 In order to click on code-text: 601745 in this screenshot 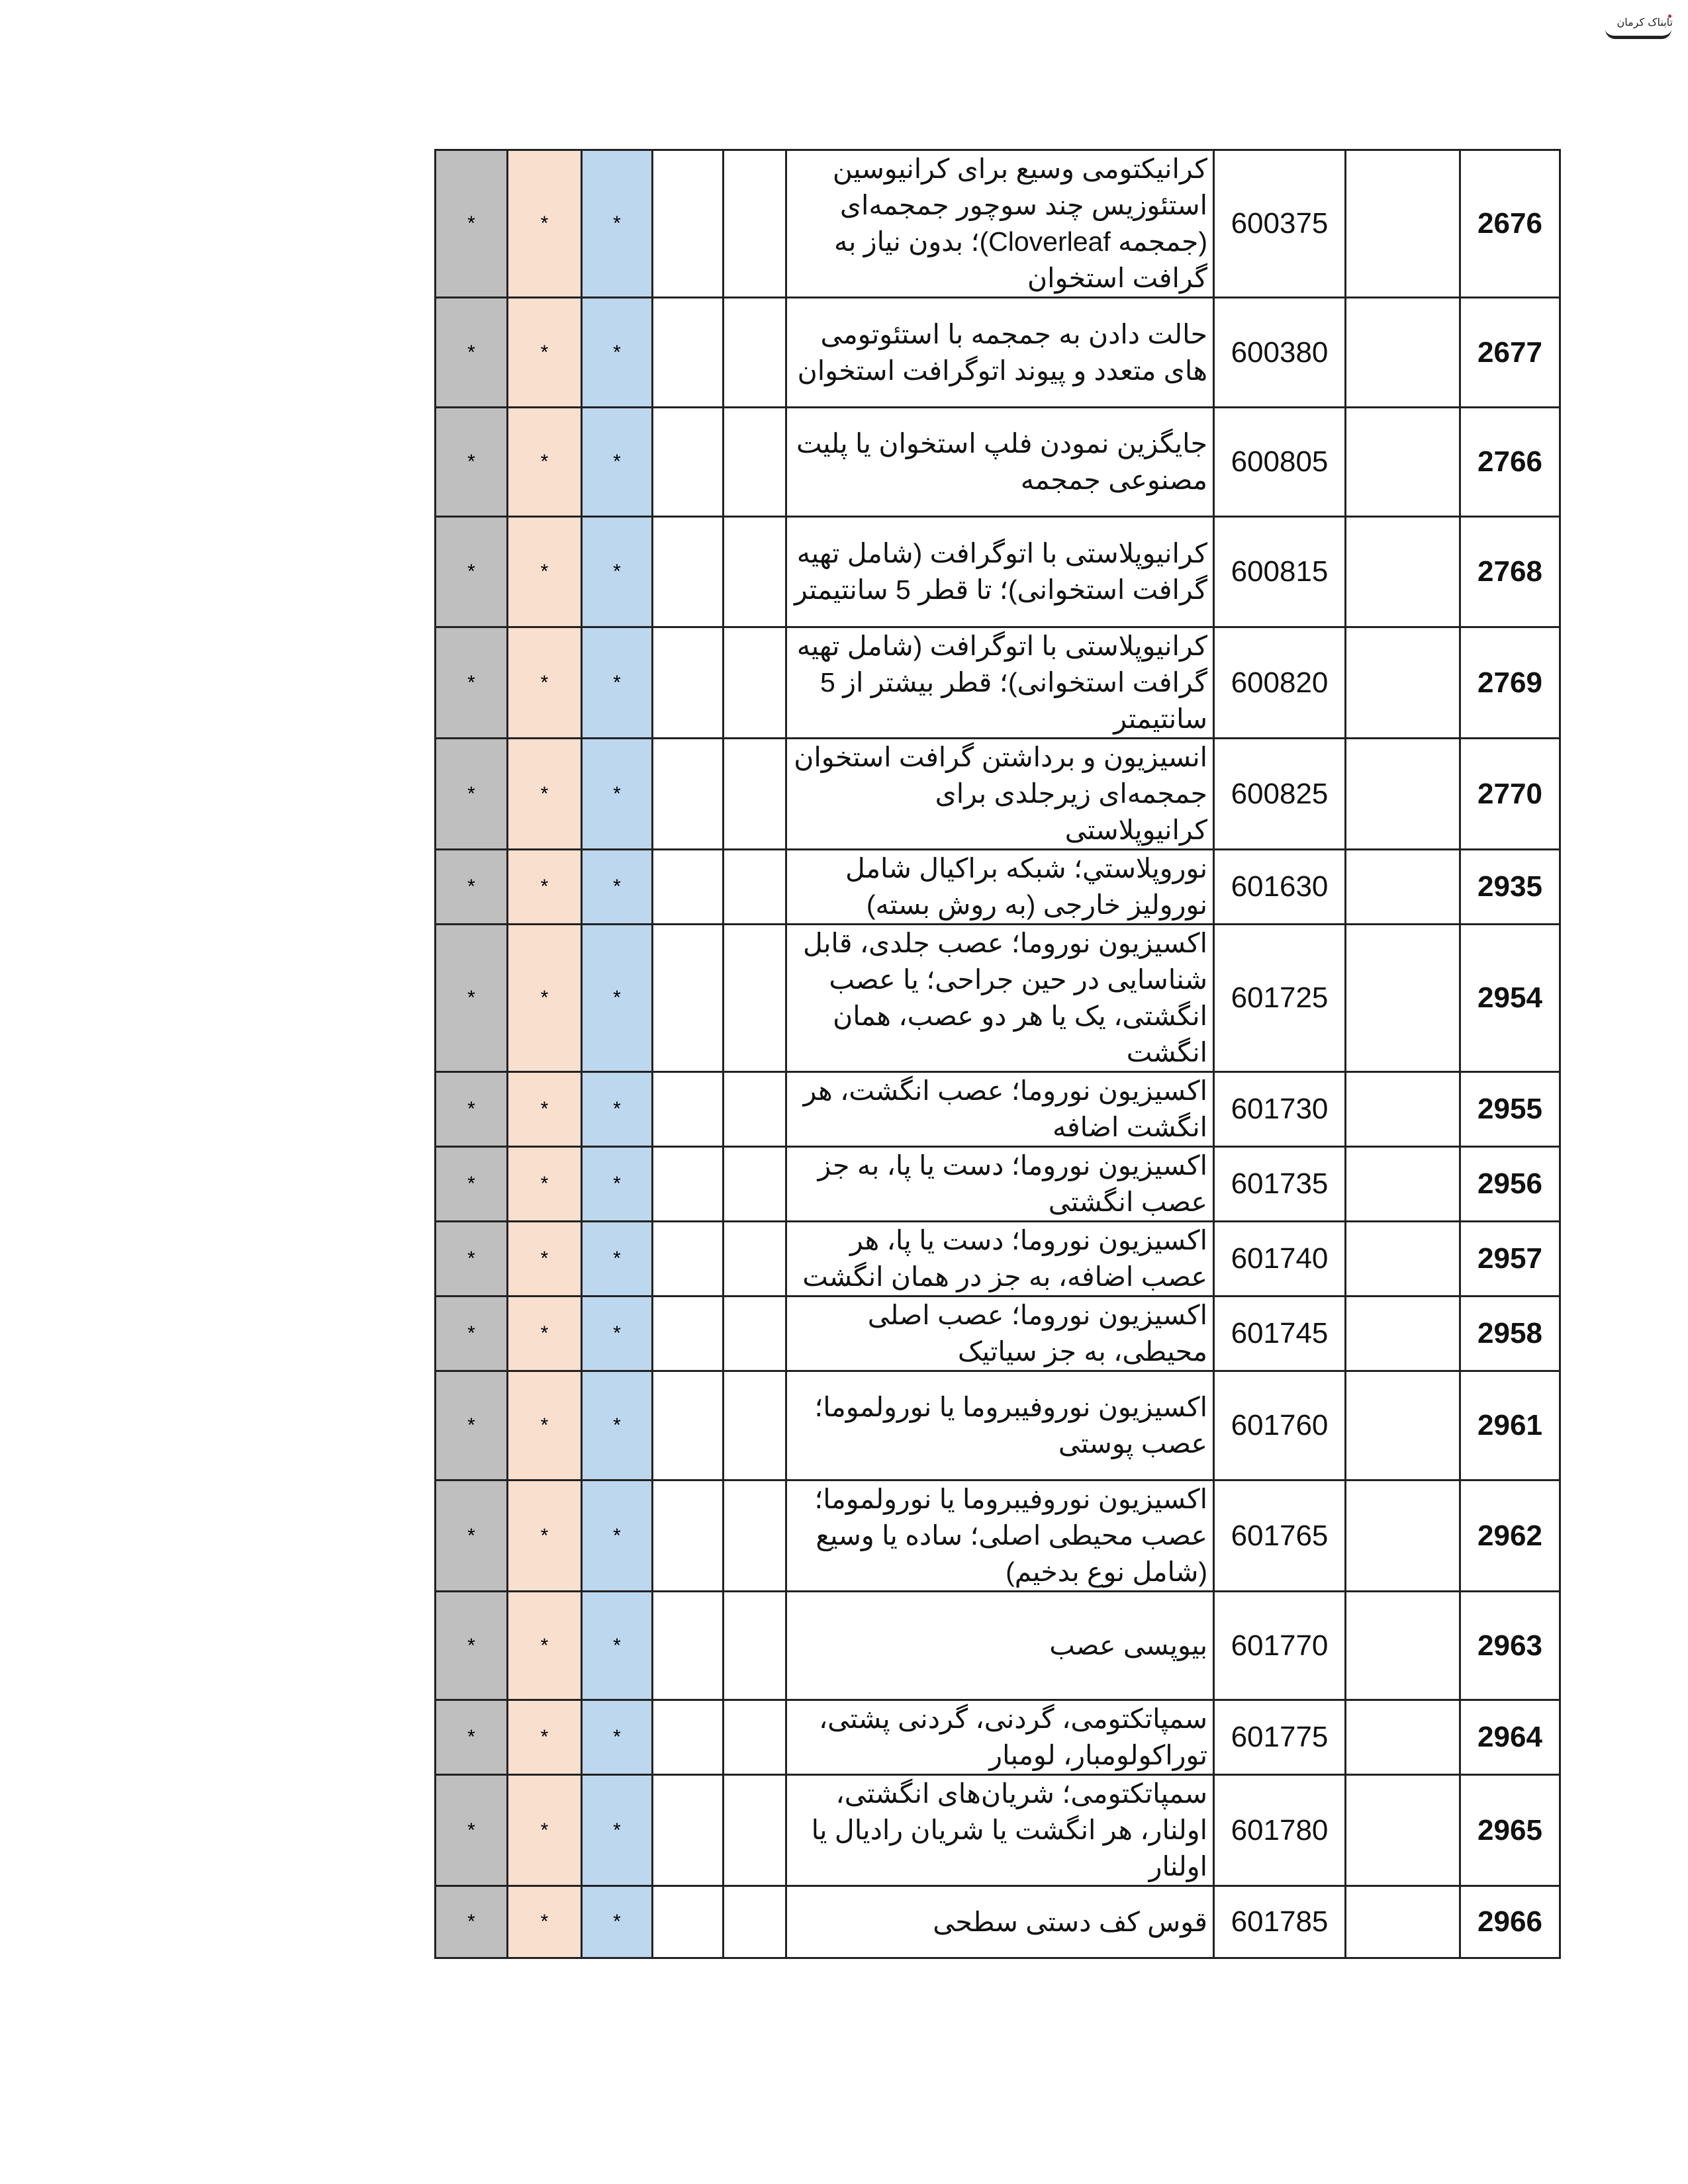, I will do `click(1280, 1333)`.